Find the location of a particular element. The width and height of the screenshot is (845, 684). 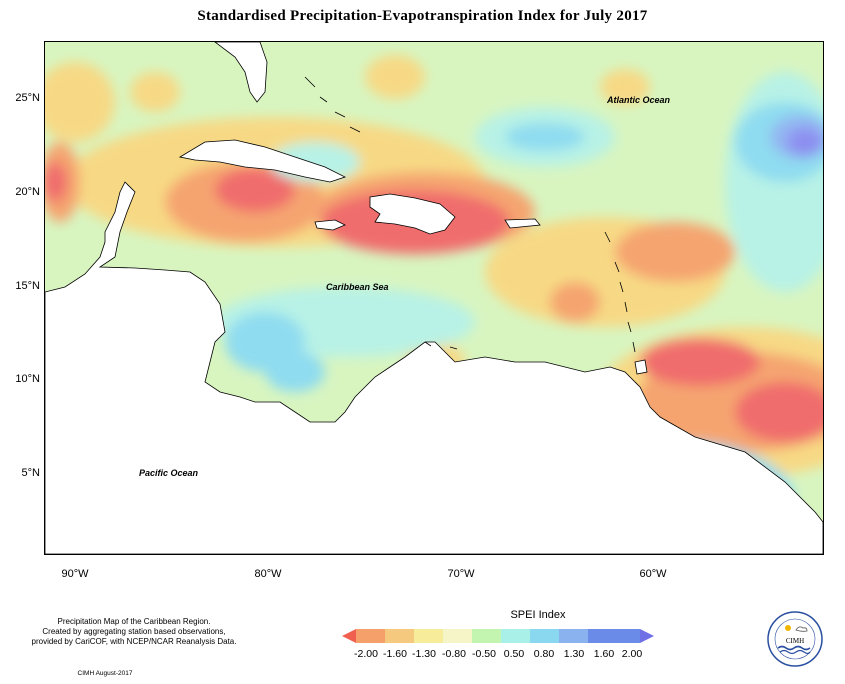

legend-tick: -0.80 is located at coordinates (454, 654).